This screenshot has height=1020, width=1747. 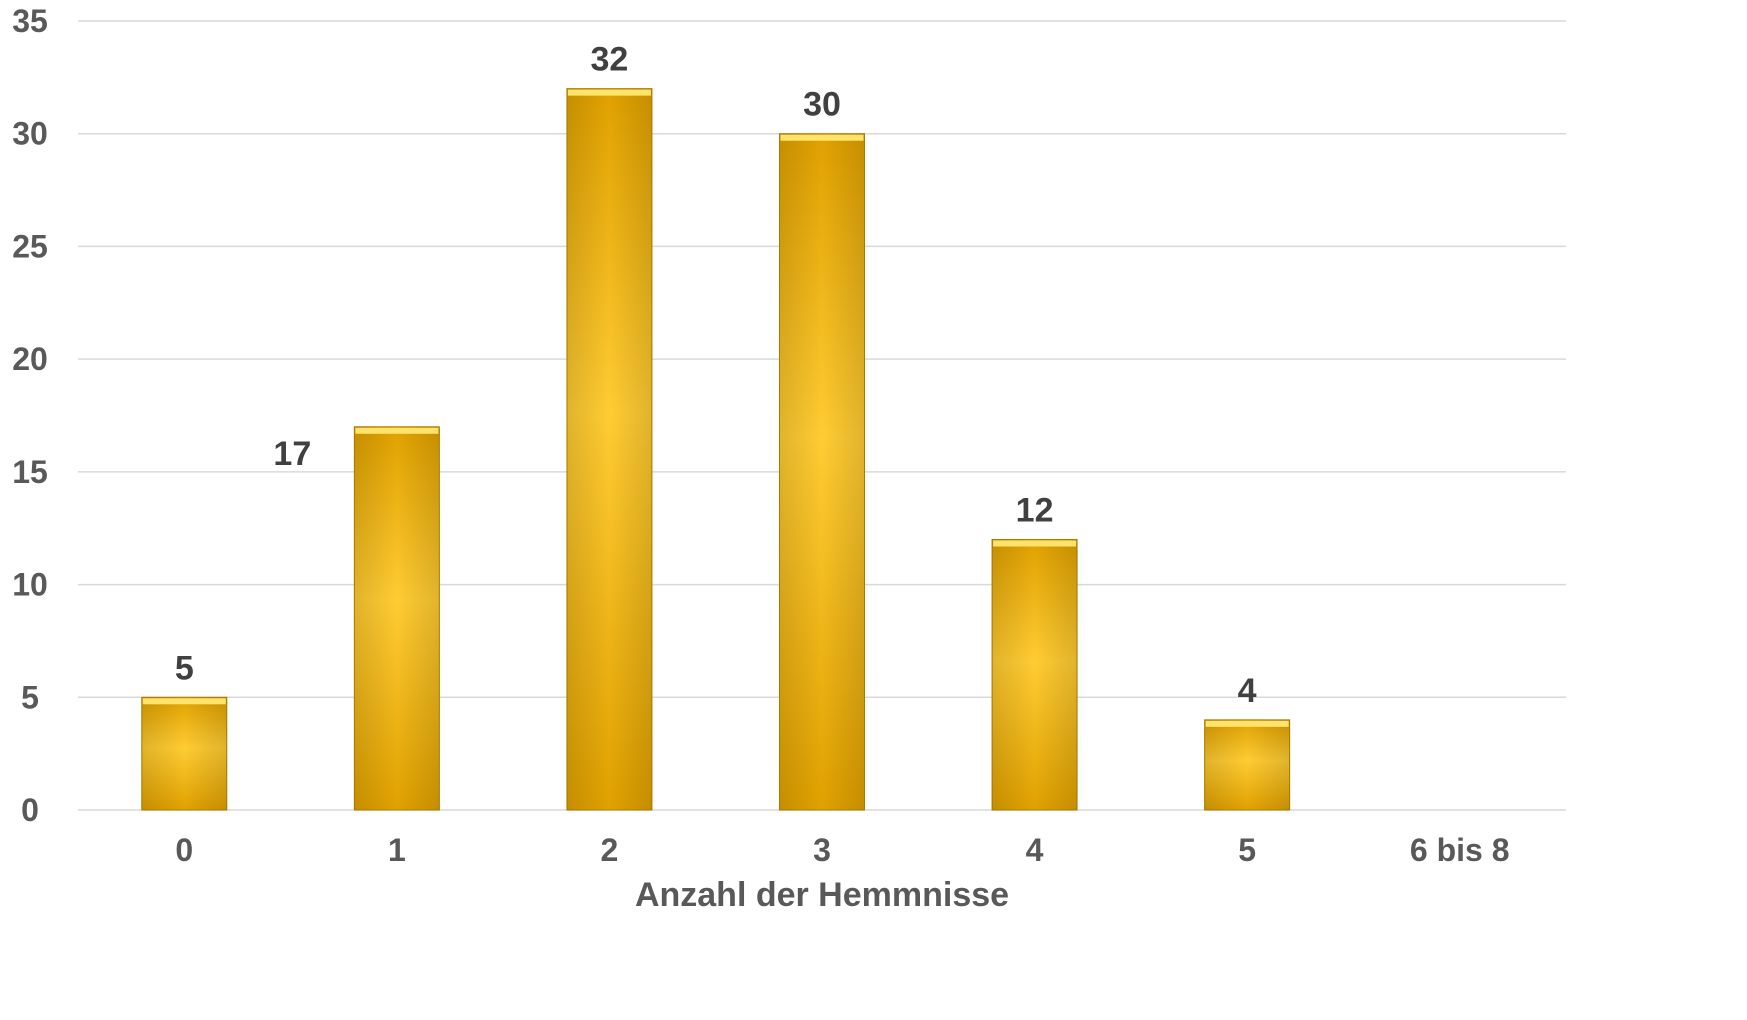 I want to click on y-axis-ticks: 0 5 10 15 20 25 30 35, so click(x=30, y=415).